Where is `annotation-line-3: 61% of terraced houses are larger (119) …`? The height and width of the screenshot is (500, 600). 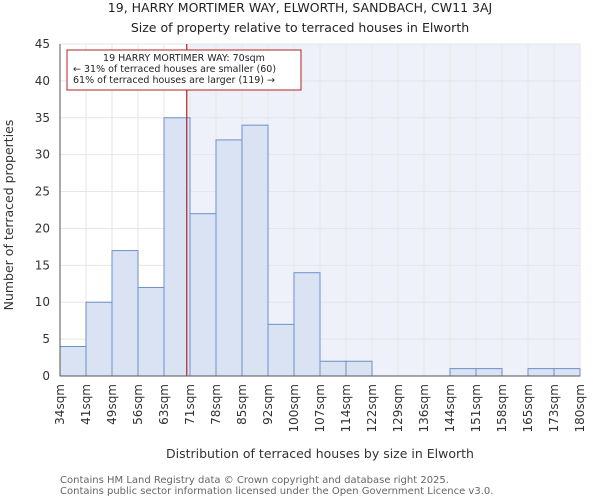 annotation-line-3: 61% of terraced houses are larger (119) … is located at coordinates (174, 80).